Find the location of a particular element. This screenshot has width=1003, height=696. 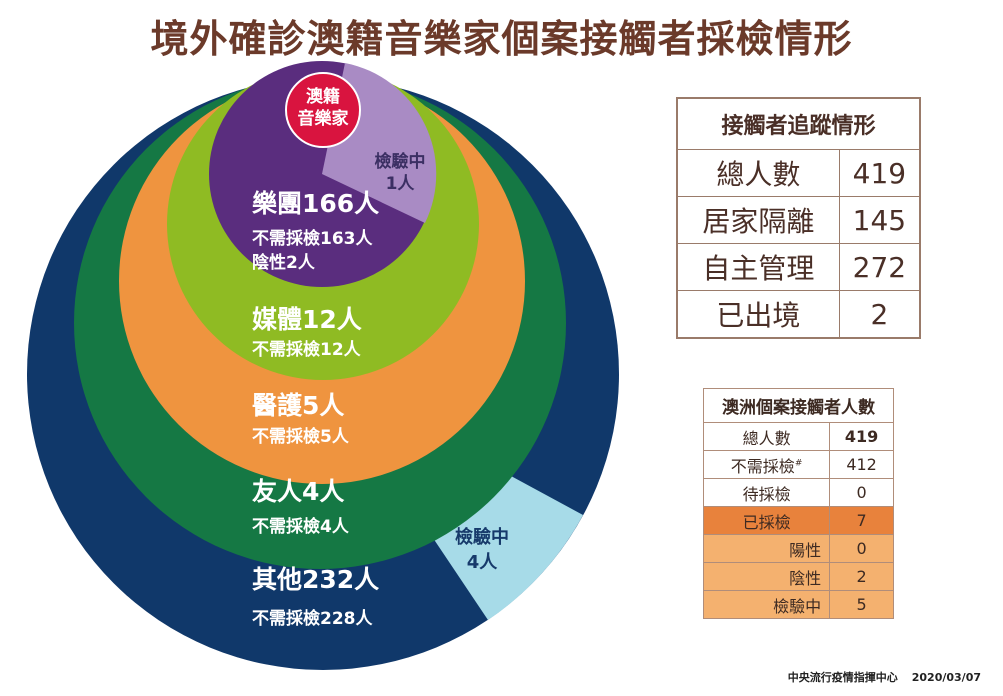

contact-tracing-table: 接觸者追蹤情形 總人數 419 居家隔離 145 自主管理 272 已出境 2 is located at coordinates (798, 218).